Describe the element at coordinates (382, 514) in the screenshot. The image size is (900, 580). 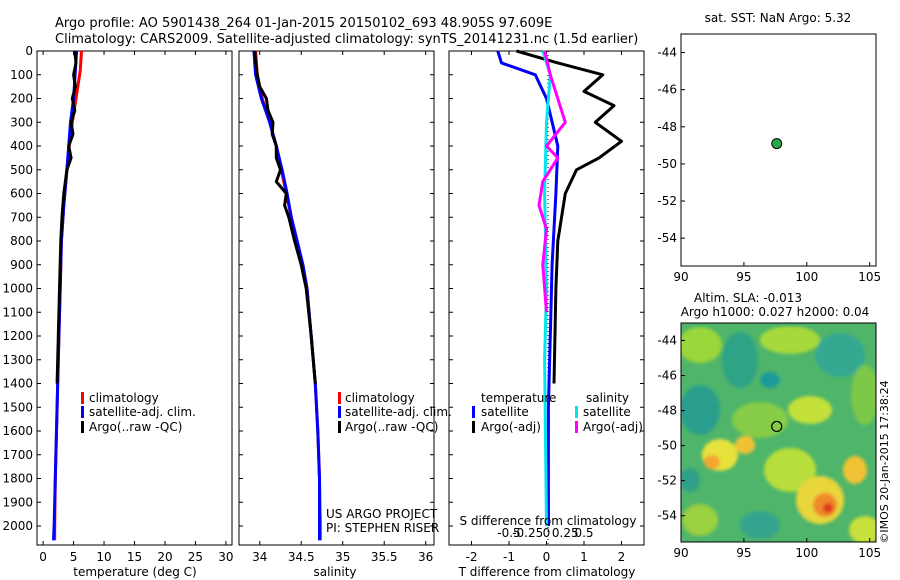
I see `credit-project: US ARGO PROJECT` at that location.